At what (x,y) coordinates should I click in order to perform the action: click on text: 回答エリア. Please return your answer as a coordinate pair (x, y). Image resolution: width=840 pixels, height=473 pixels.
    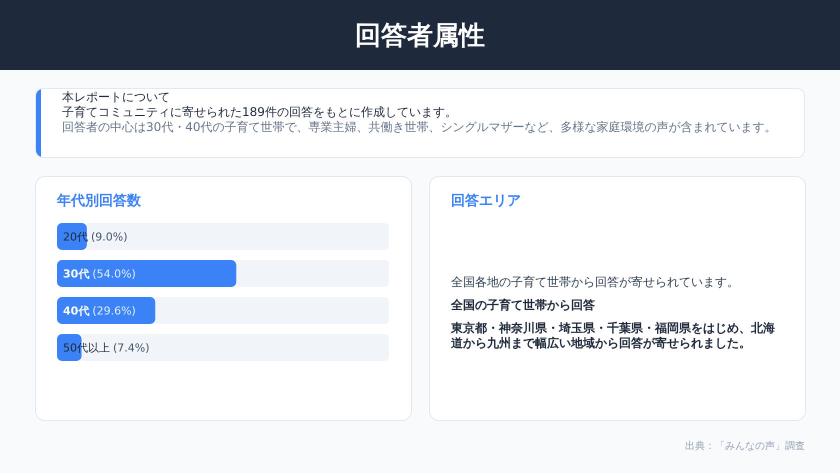
    Looking at the image, I should click on (486, 201).